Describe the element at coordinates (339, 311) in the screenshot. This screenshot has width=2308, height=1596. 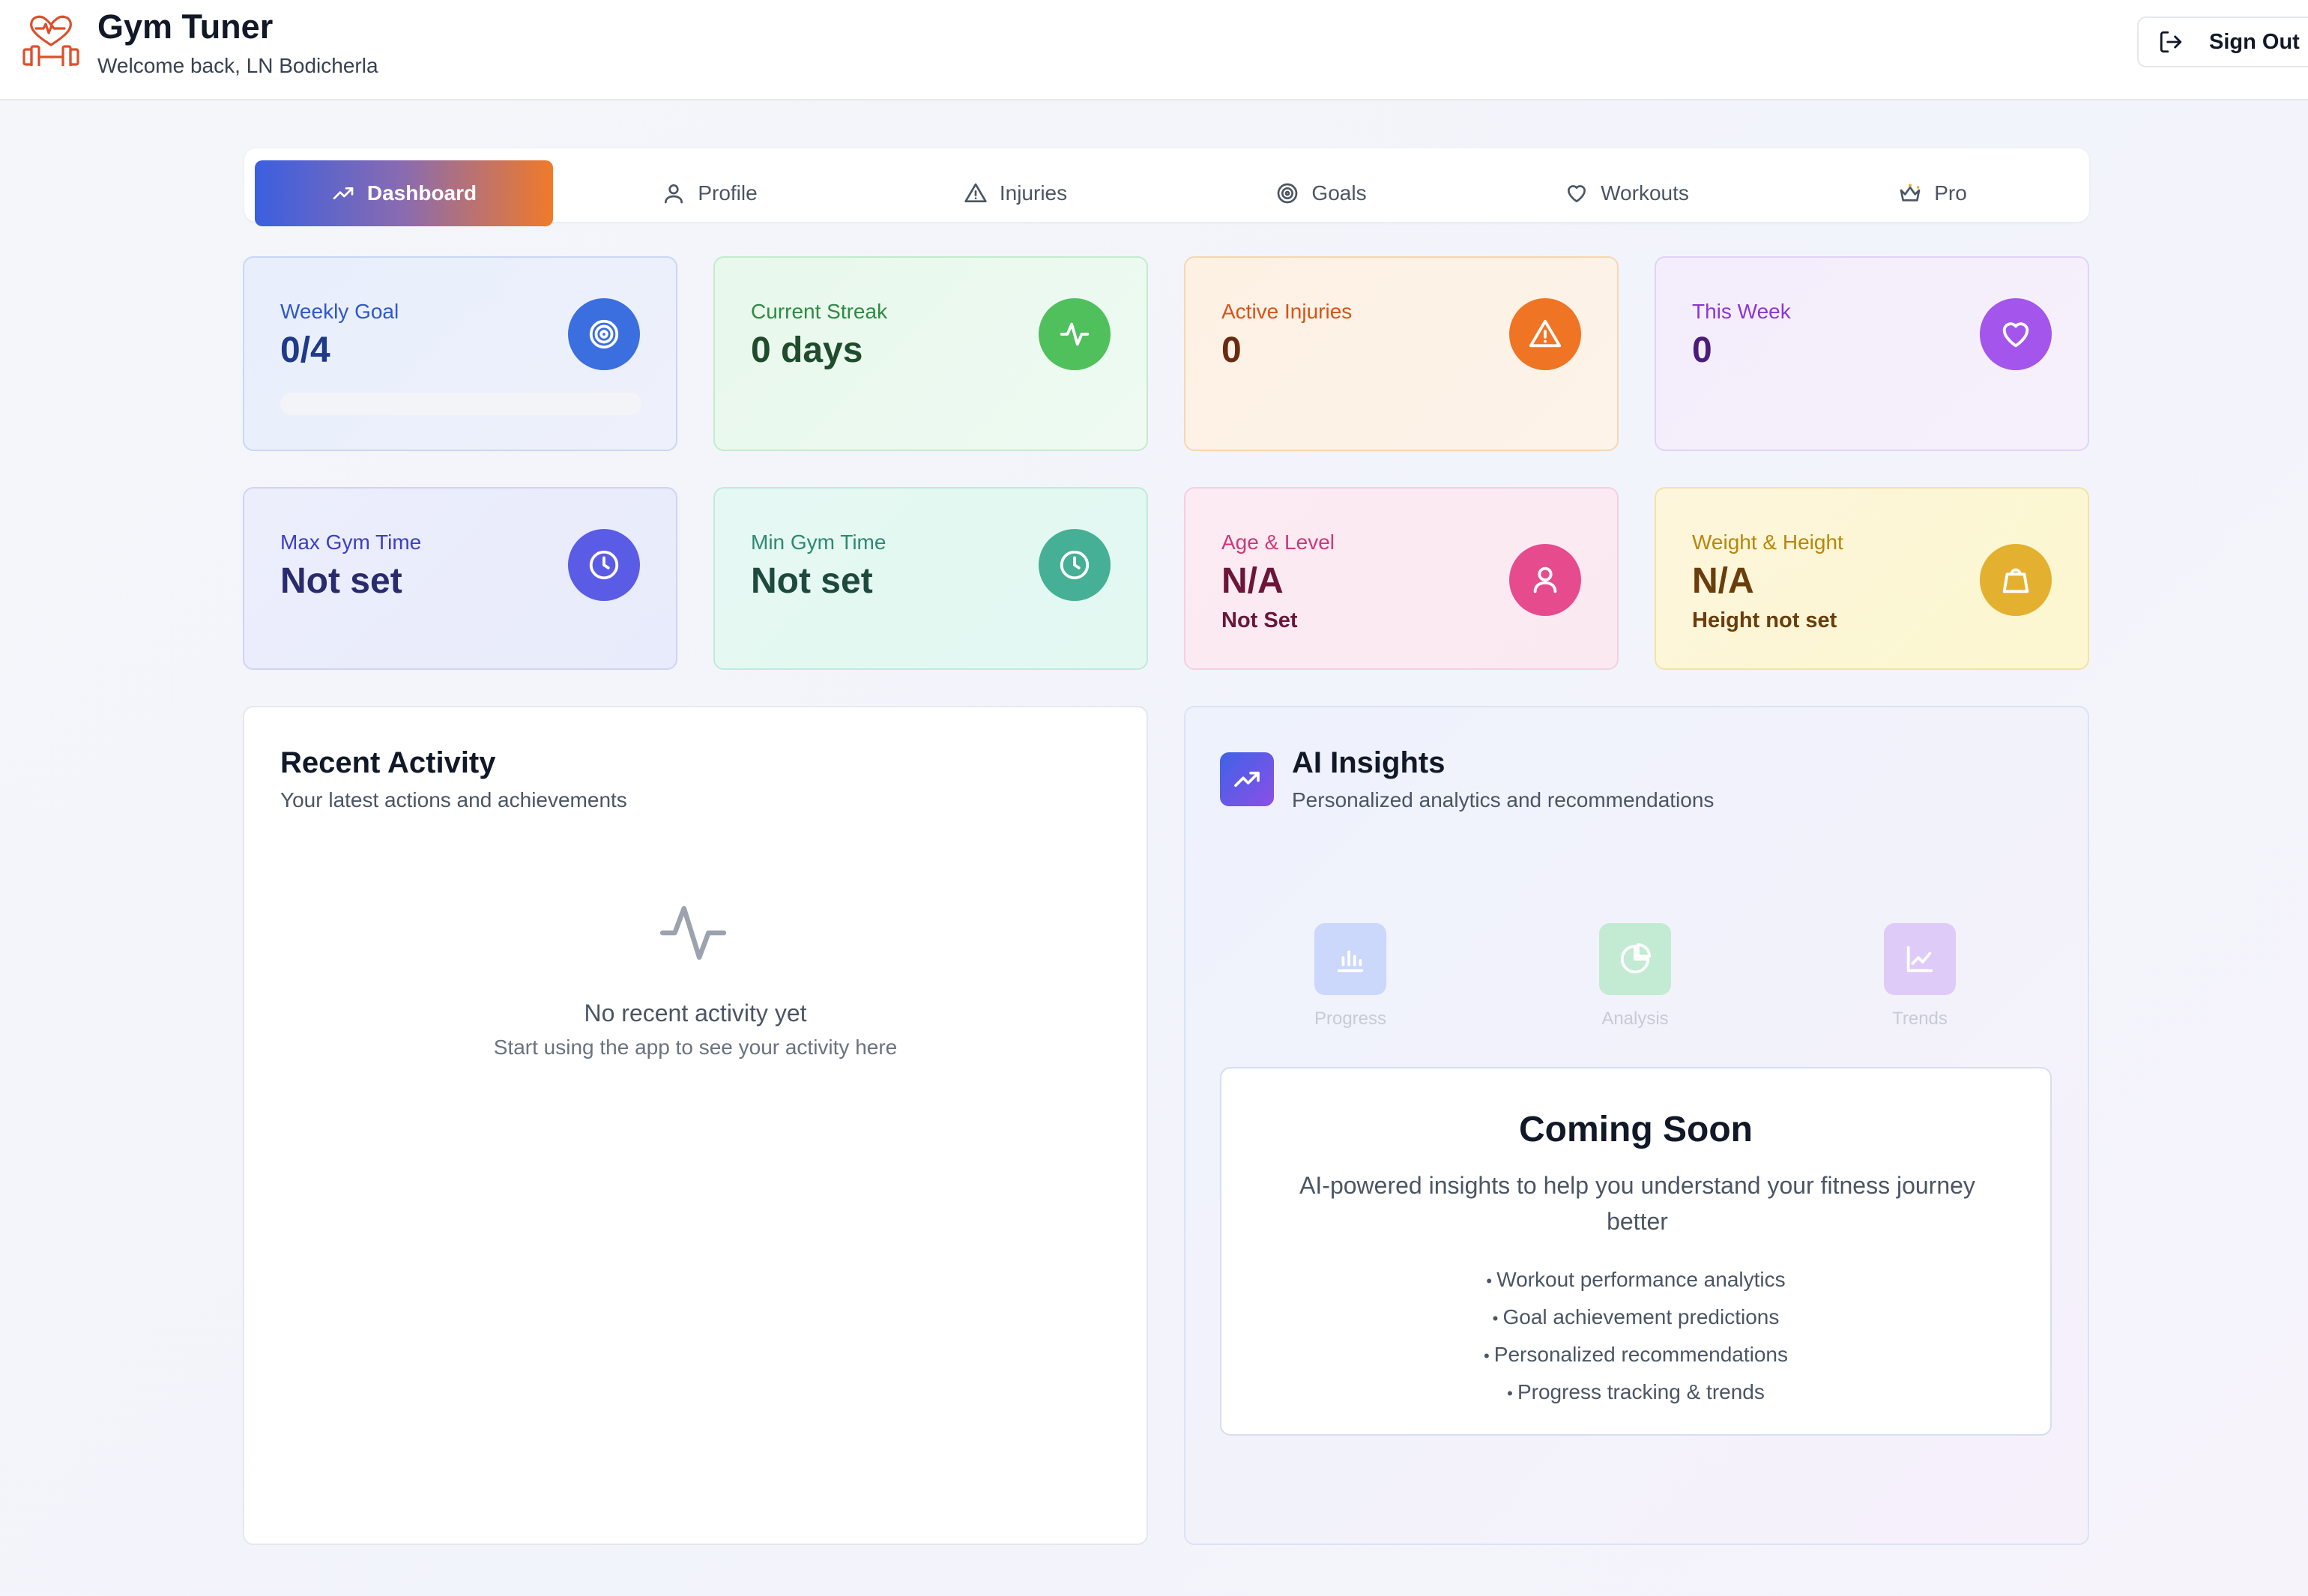
I see `weekly-goal-label: Weekly Goal` at that location.